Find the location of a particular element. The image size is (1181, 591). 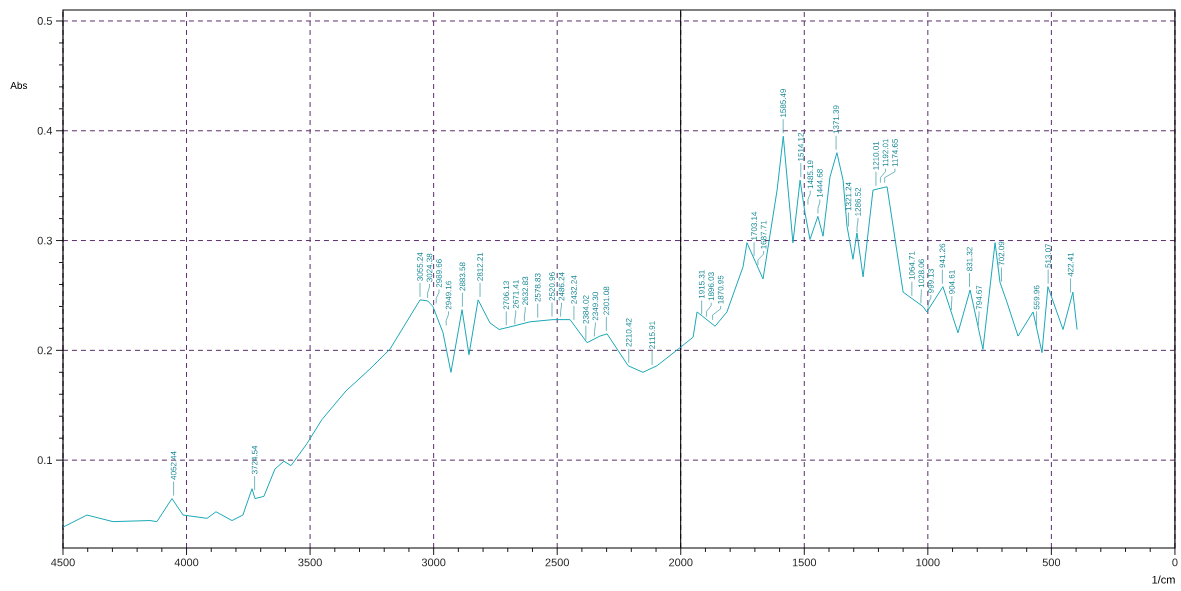

annotation: 1585.49 is located at coordinates (783, 103).